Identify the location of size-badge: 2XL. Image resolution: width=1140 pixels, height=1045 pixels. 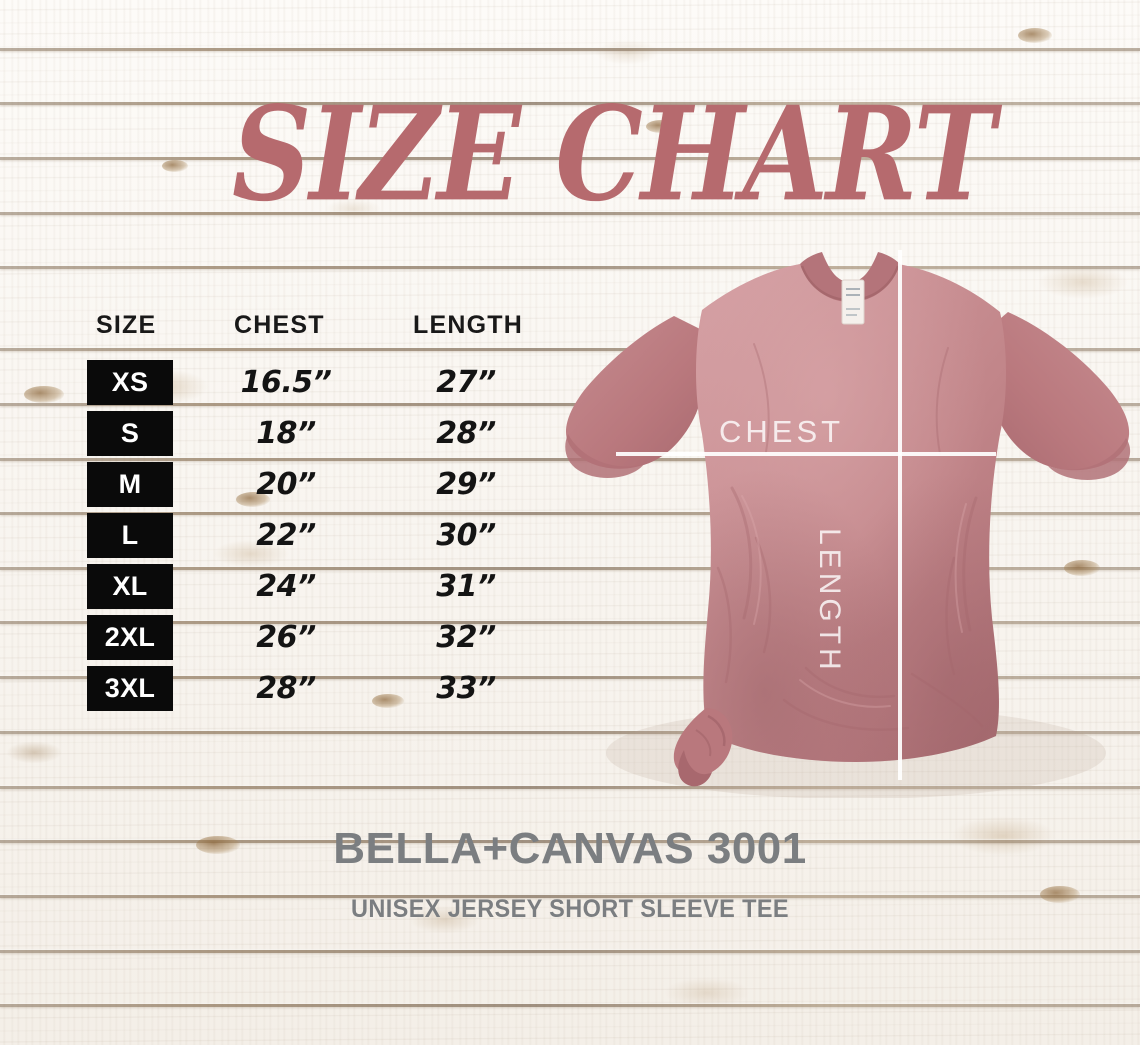
(130, 637).